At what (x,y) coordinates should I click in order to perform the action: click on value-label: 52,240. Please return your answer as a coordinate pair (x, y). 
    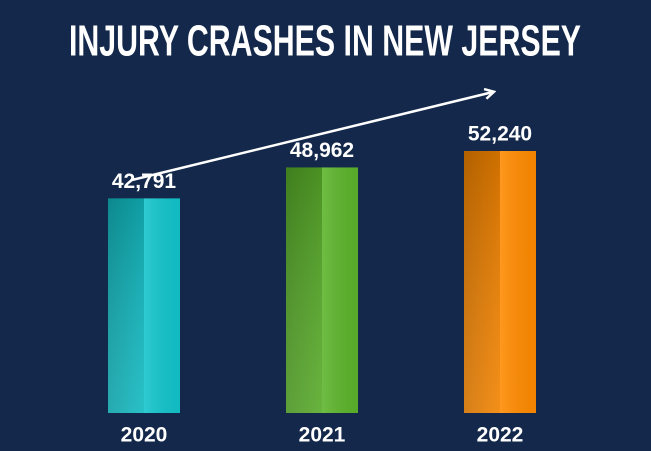
    Looking at the image, I should click on (500, 134).